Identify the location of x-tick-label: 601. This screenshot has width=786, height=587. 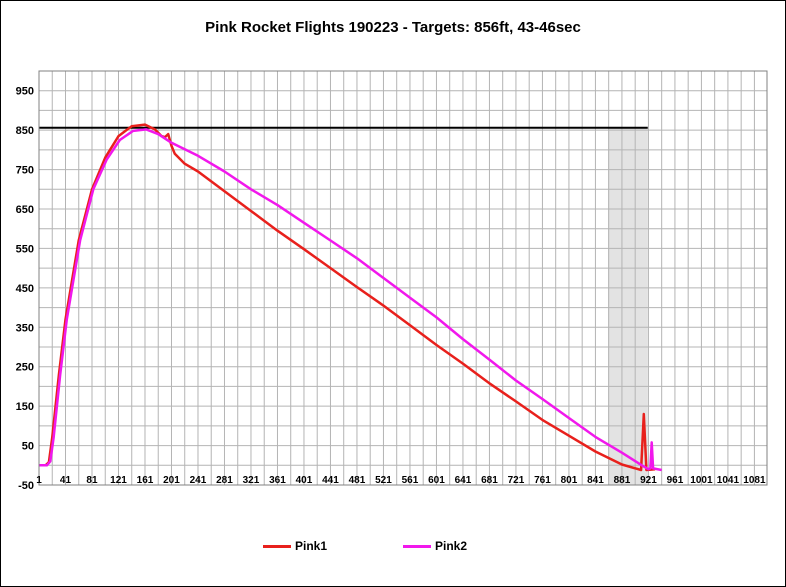
(436, 480).